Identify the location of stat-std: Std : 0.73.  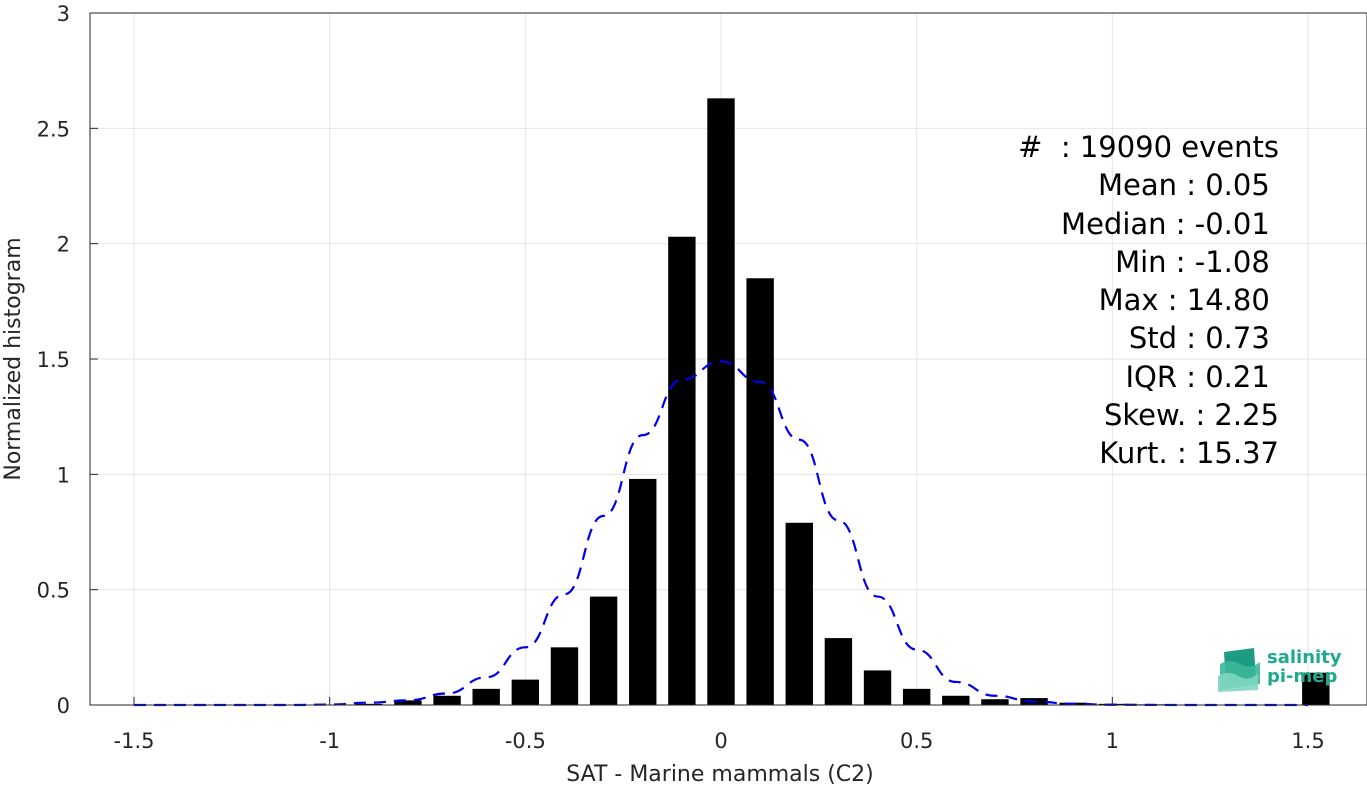
(1203, 338).